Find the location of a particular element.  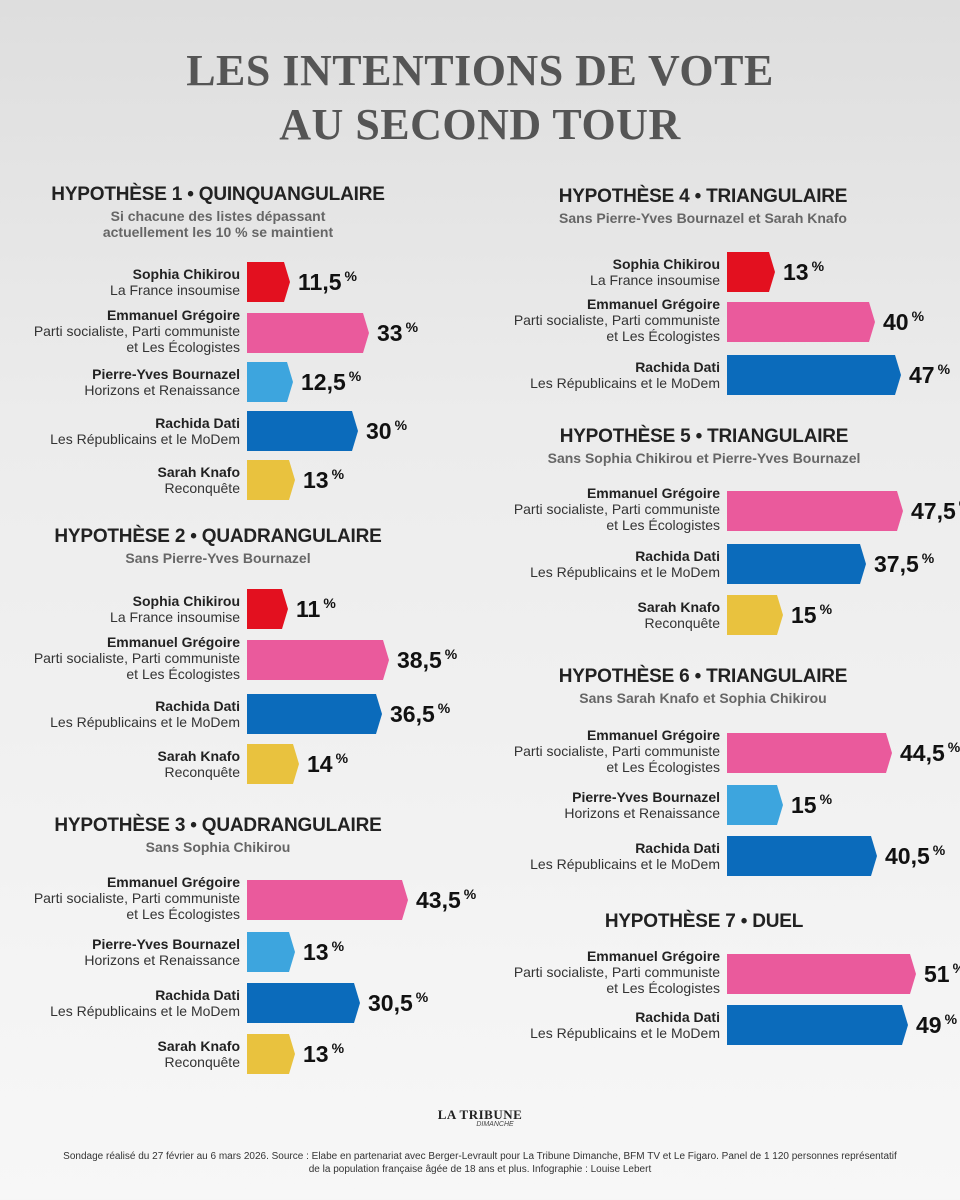

value-number: 51 is located at coordinates (937, 974).